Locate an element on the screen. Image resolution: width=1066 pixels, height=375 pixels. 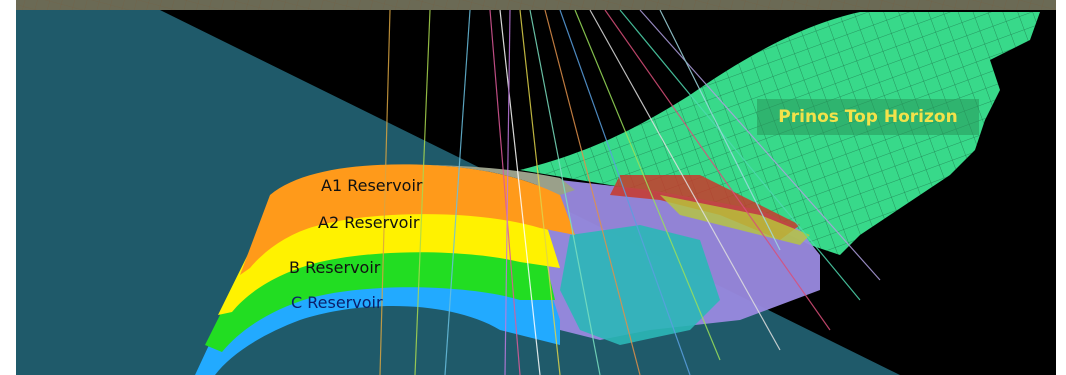
a2-reservoir-label: A2 Reservoir is located at coordinates (369, 222).